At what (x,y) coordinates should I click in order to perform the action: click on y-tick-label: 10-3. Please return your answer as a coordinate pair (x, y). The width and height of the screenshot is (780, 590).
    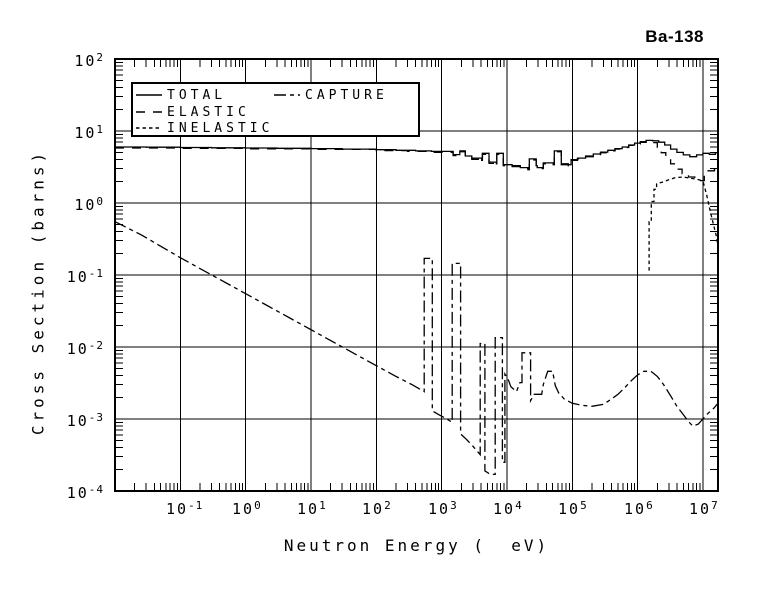
    Looking at the image, I should click on (85, 420).